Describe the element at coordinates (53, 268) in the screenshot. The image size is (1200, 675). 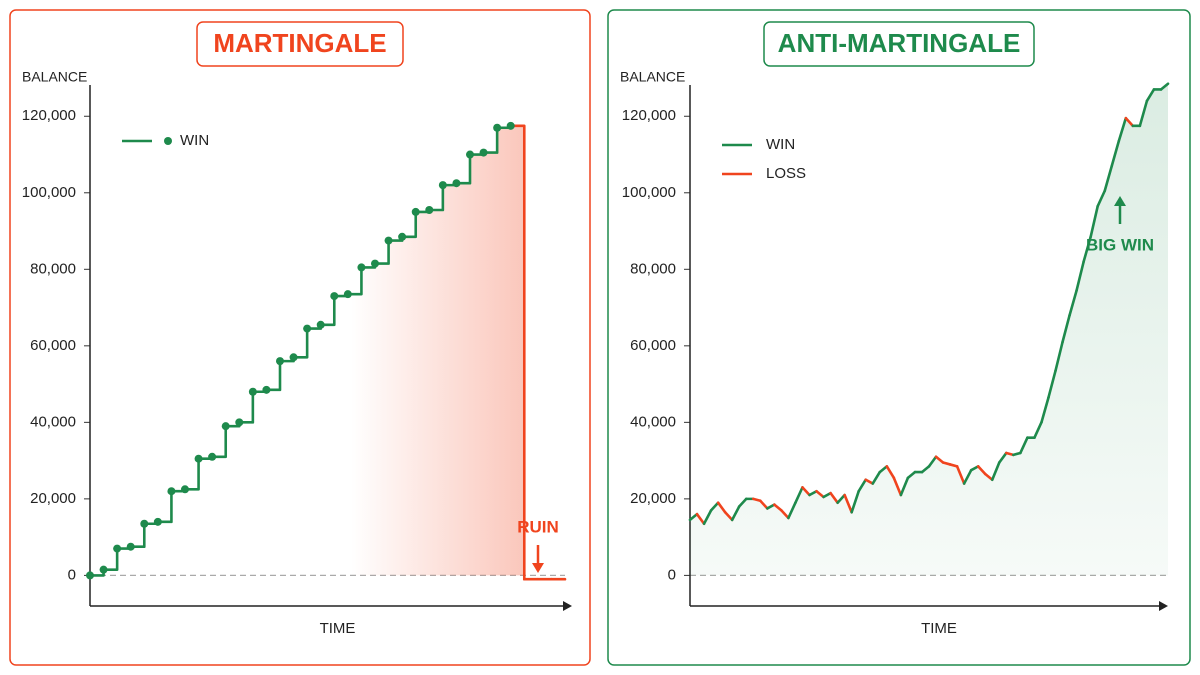
I see `y-tick-label: 80,000` at that location.